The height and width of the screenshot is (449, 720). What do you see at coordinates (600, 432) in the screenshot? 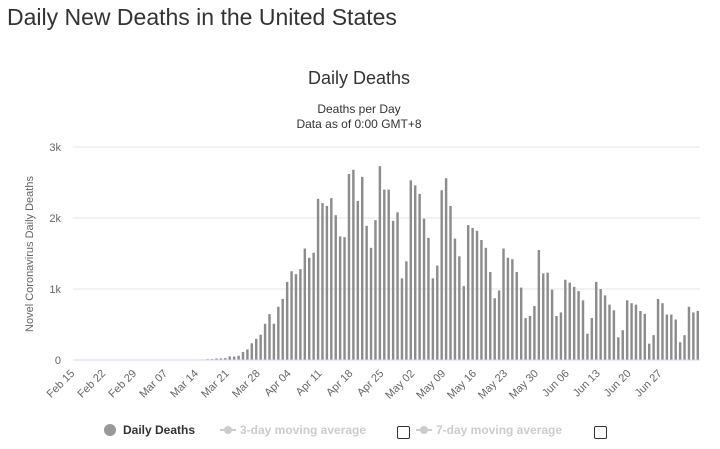
I see `toggle-7-day-average-checkbox` at bounding box center [600, 432].